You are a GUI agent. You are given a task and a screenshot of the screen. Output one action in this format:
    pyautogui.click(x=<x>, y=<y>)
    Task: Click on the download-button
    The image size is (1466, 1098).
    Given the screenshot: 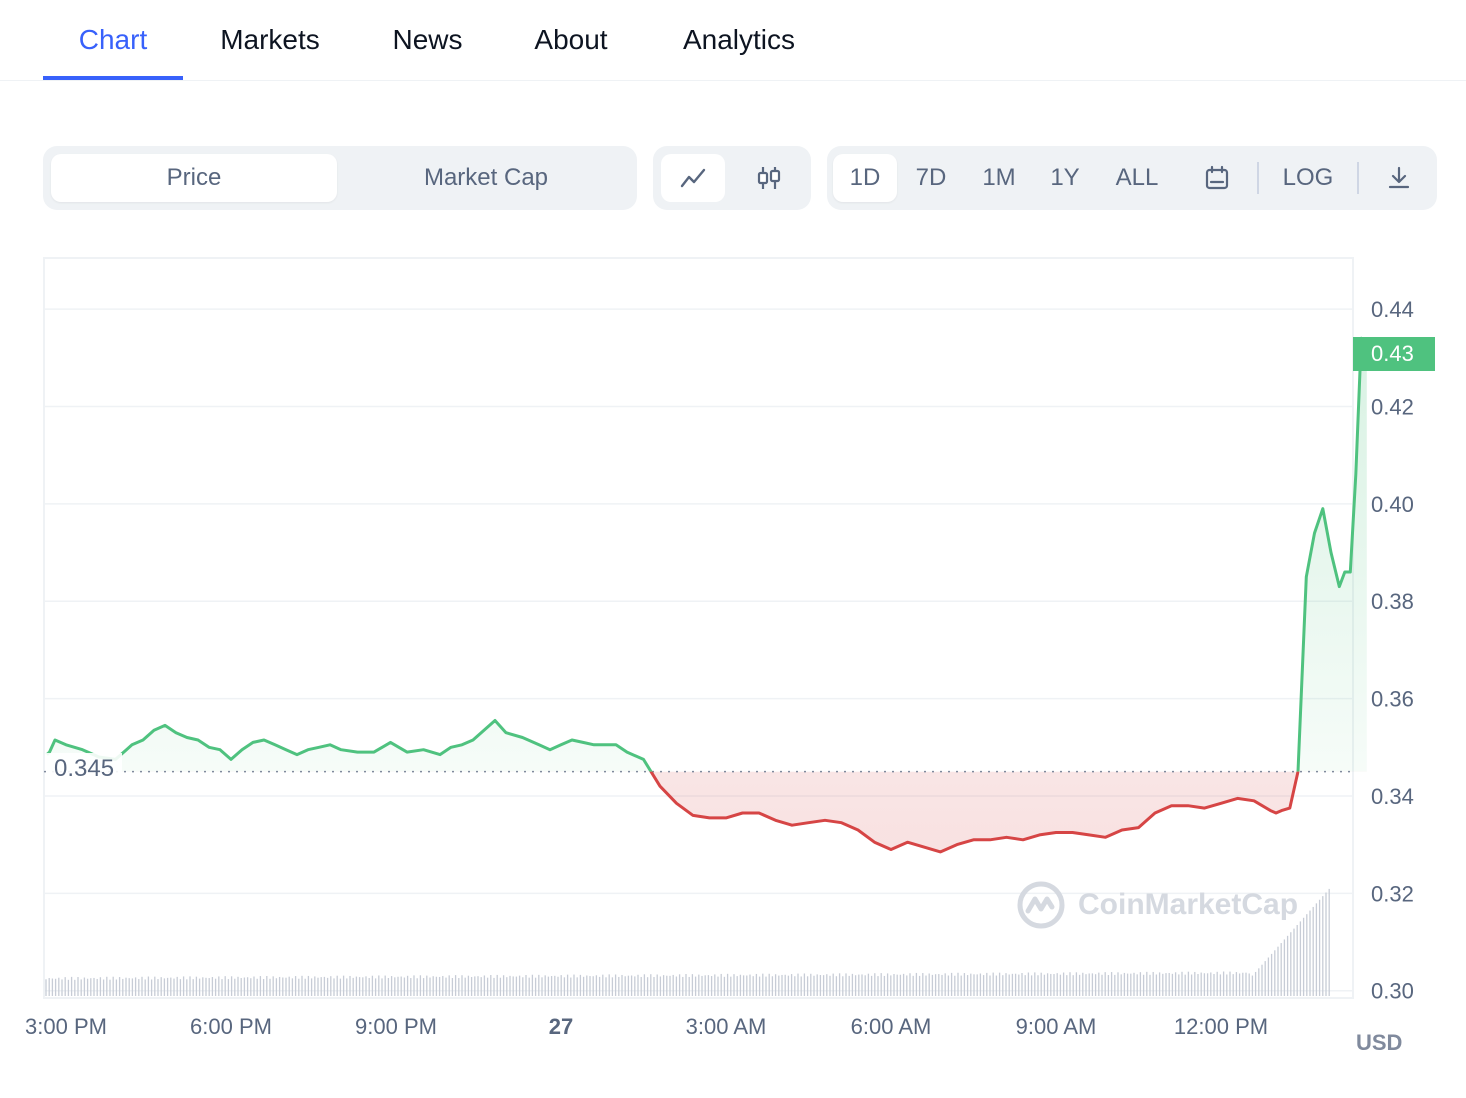 What is the action you would take?
    pyautogui.click(x=1399, y=178)
    